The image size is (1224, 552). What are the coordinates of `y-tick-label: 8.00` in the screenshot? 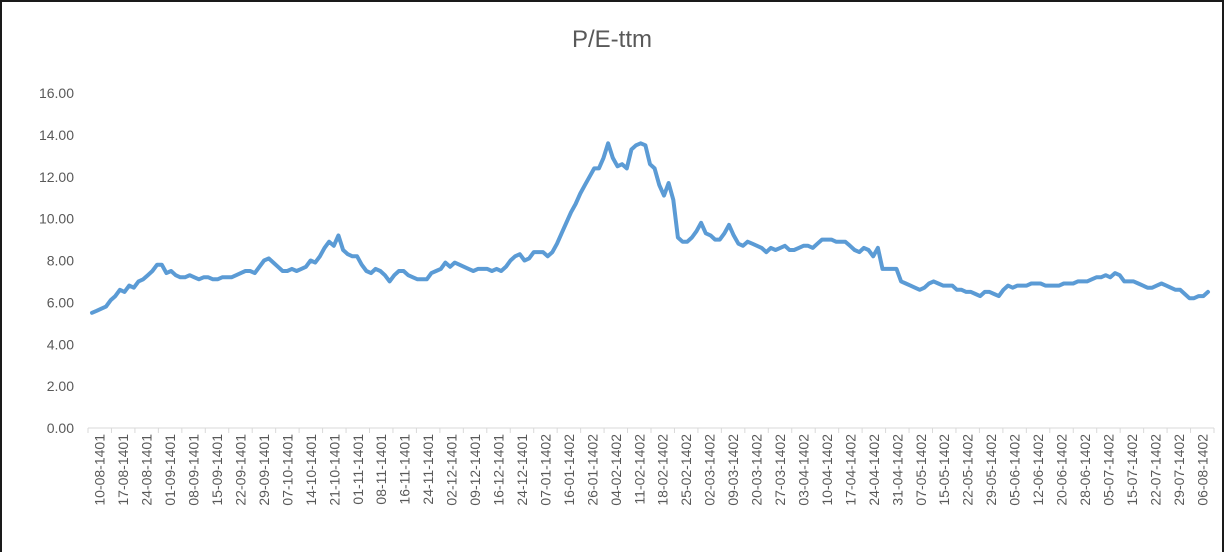 It's located at (60, 261).